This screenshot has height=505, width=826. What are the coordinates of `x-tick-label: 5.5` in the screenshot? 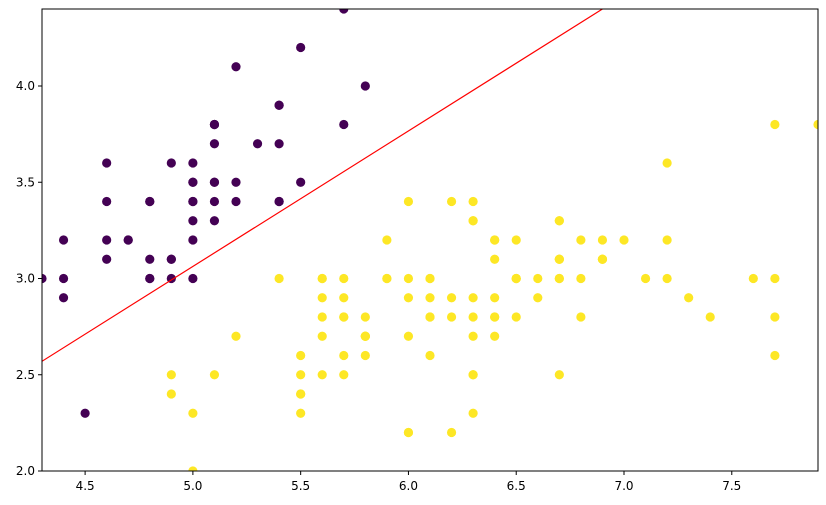 It's located at (300, 486).